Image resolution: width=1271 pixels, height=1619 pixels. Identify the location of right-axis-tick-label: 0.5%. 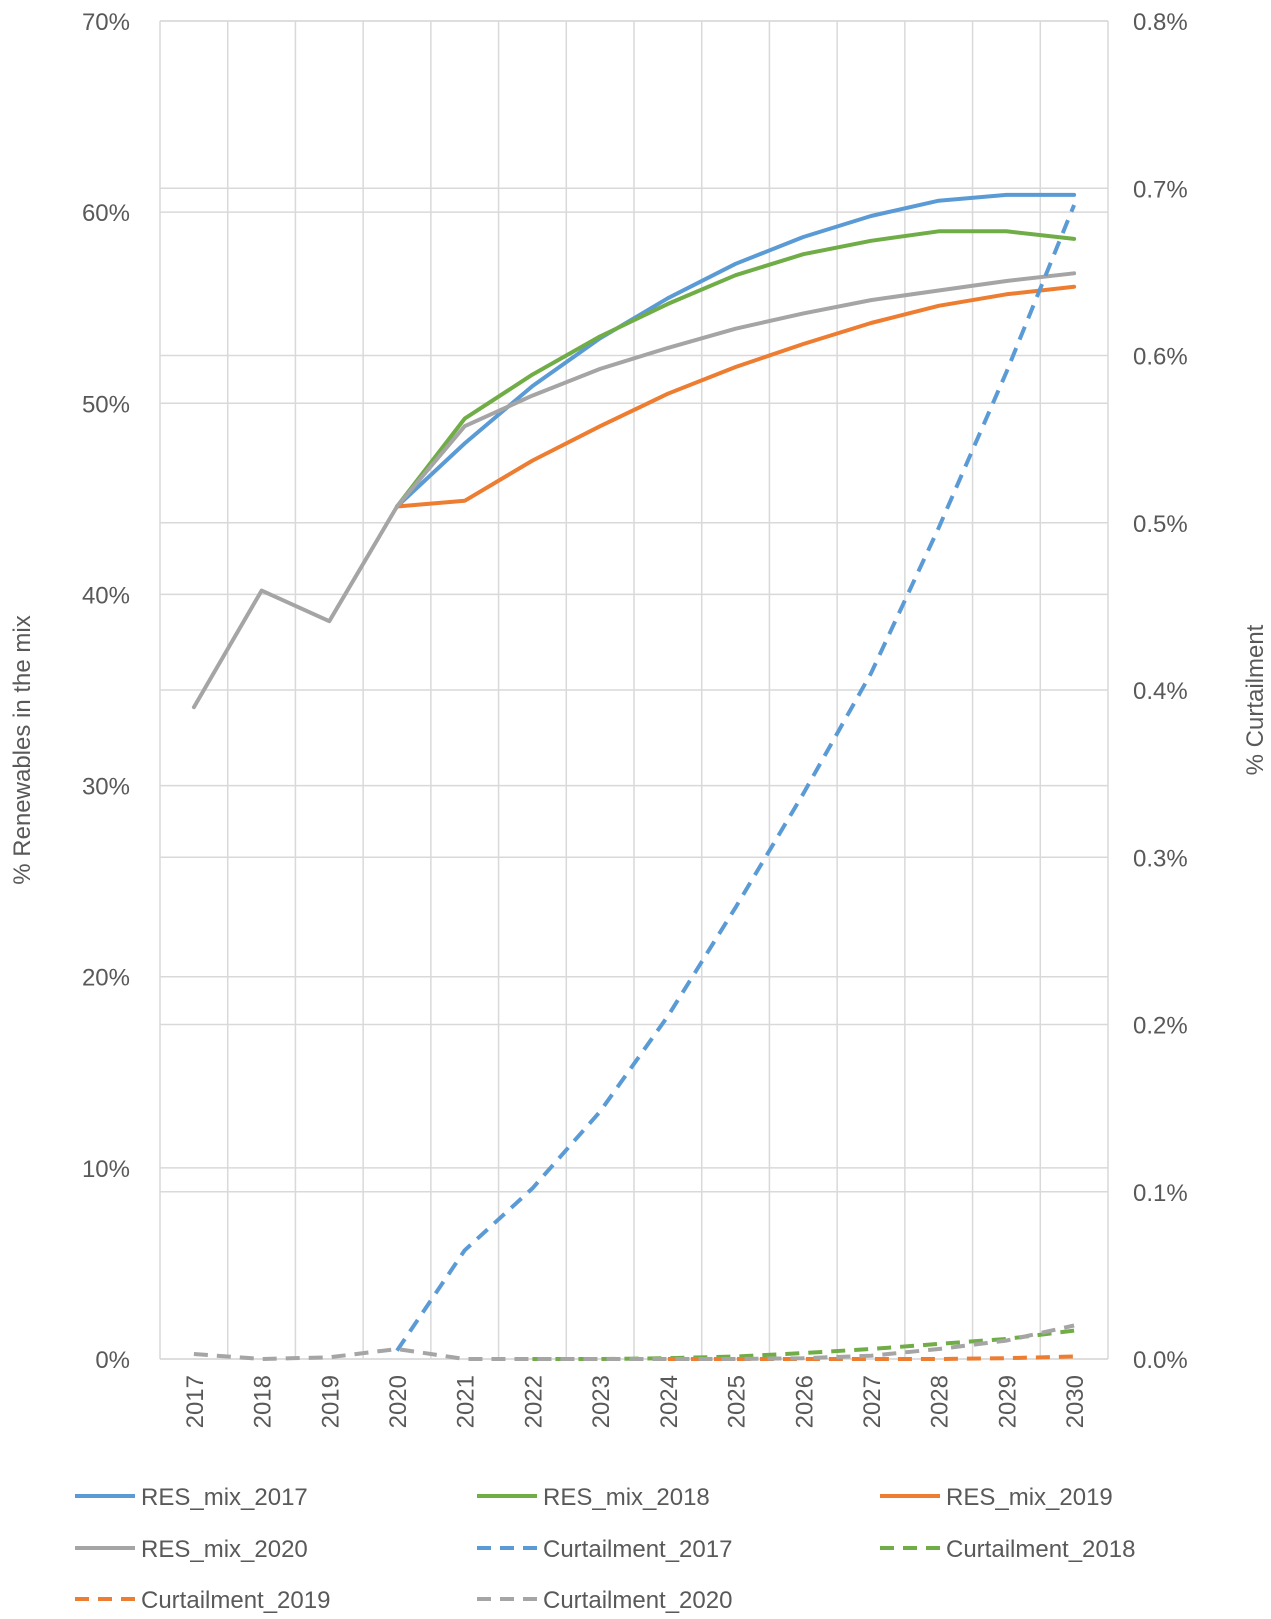
(1160, 524).